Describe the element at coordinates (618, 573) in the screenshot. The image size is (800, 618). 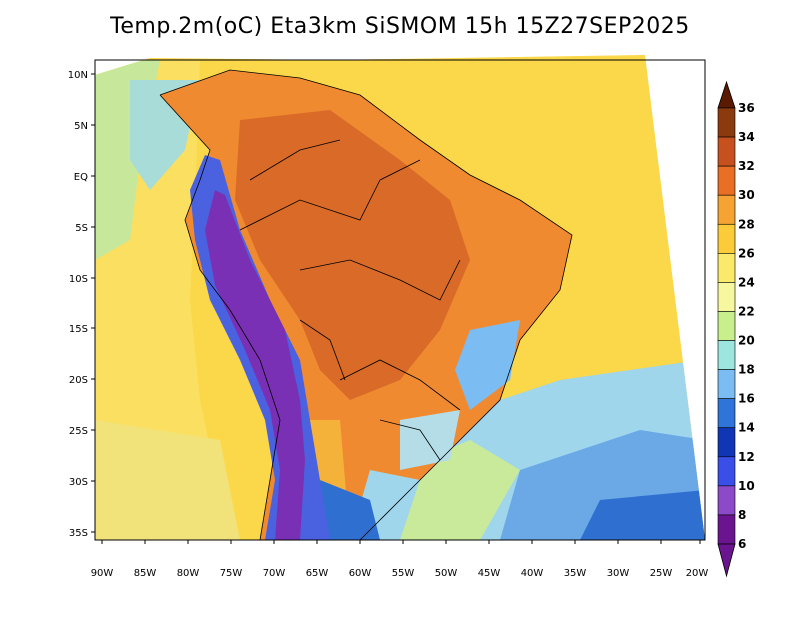
I see `lon-label-30w: 30W` at that location.